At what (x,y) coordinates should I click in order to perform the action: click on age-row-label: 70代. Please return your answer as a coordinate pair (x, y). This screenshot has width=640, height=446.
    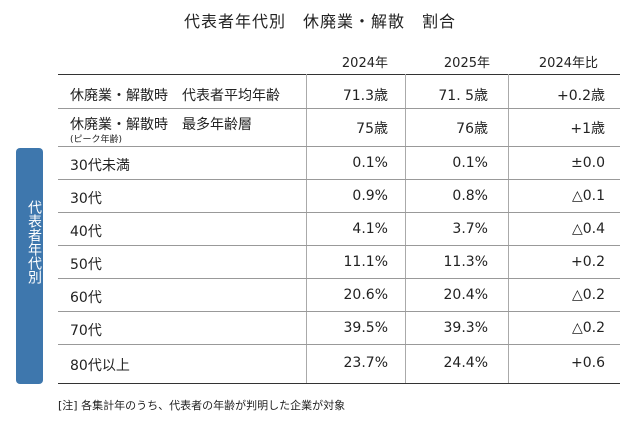
    Looking at the image, I should click on (86, 331).